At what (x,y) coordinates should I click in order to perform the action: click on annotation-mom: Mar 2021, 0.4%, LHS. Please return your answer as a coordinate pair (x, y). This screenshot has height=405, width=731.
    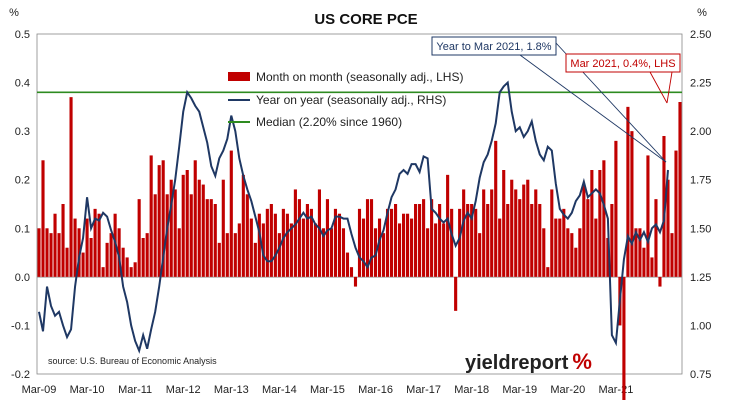
    Looking at the image, I should click on (623, 78).